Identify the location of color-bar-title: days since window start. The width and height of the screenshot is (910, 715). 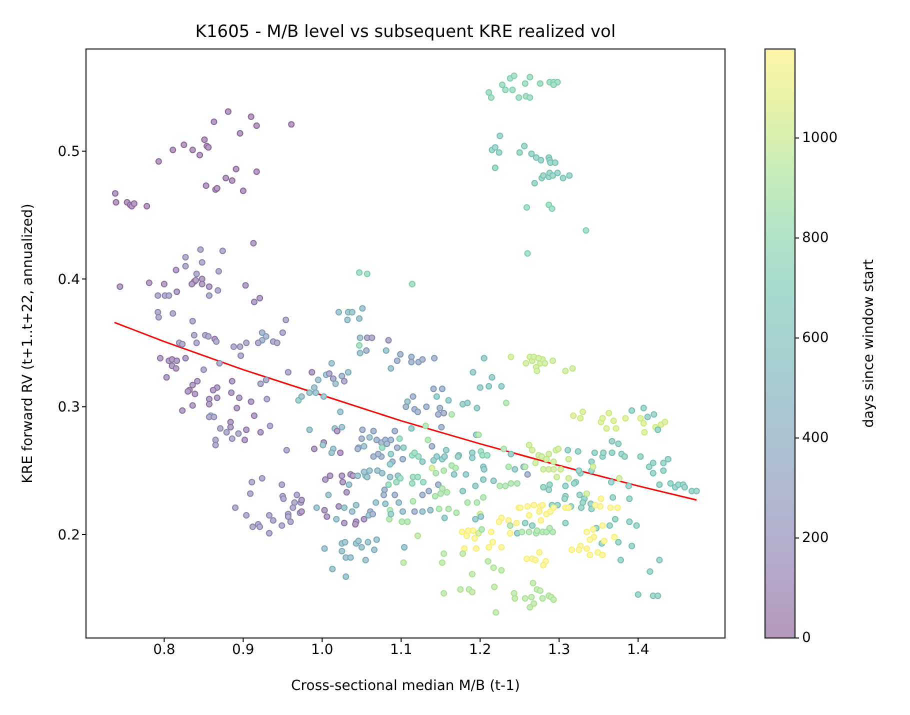
(869, 343).